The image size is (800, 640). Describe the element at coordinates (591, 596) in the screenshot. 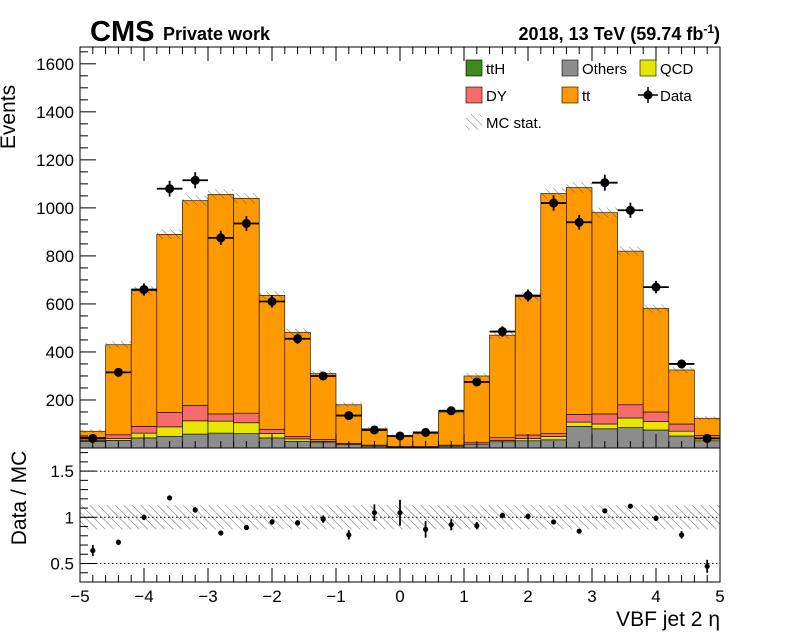

I see `x-tick-label-3: 3` at that location.